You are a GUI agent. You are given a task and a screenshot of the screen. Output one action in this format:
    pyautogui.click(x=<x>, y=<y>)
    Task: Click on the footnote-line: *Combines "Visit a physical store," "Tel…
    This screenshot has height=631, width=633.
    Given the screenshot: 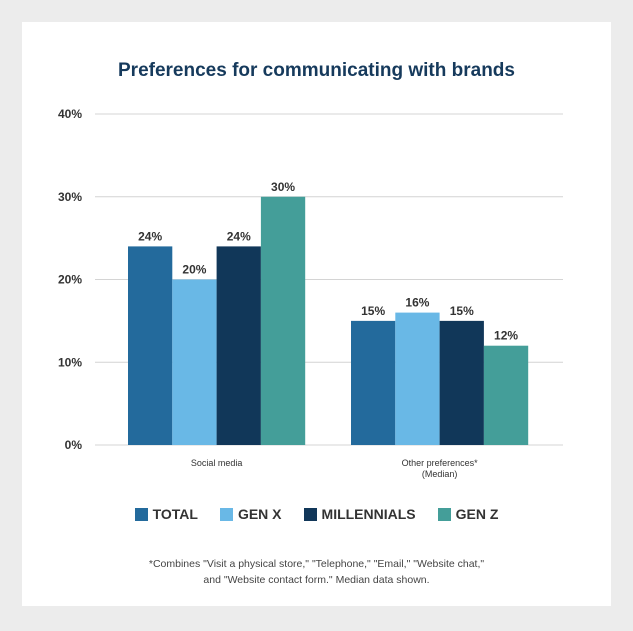 What is the action you would take?
    pyautogui.click(x=316, y=564)
    